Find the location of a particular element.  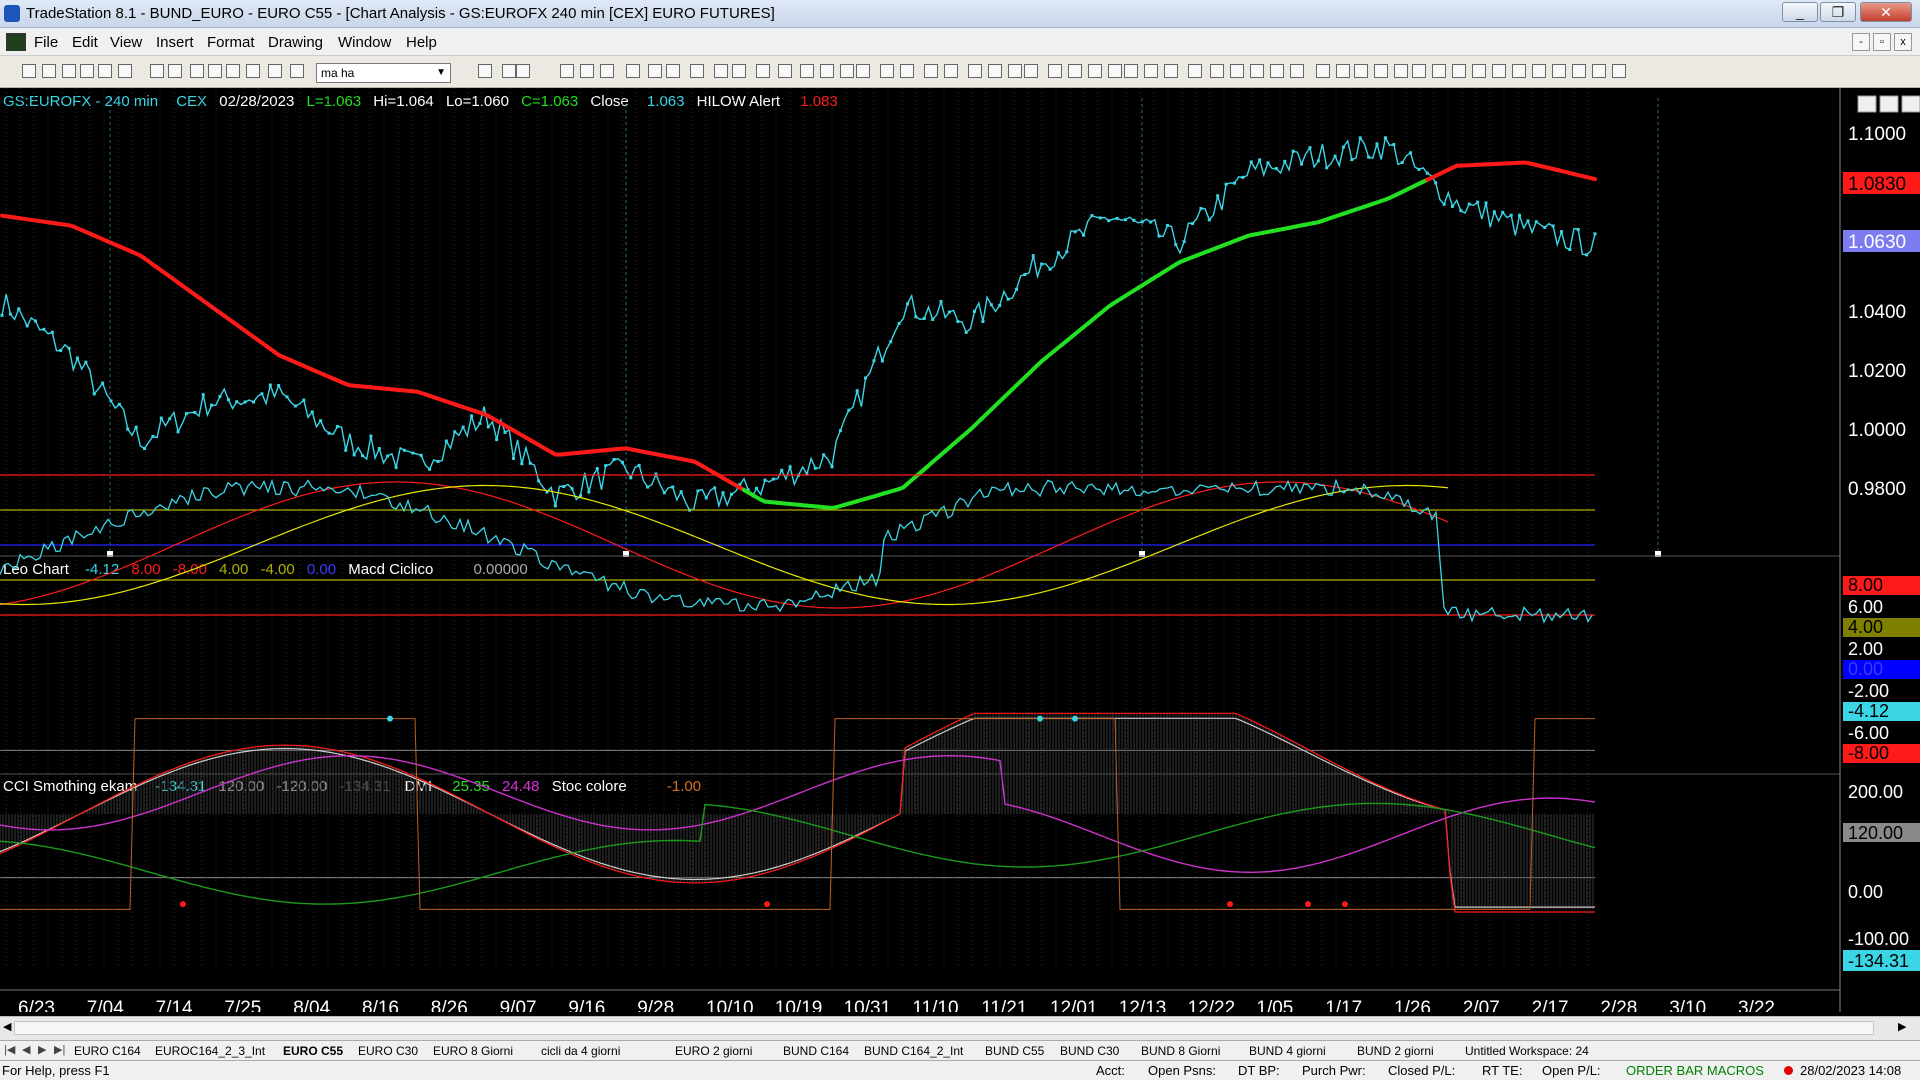

dmi-green-line is located at coordinates (798, 853).